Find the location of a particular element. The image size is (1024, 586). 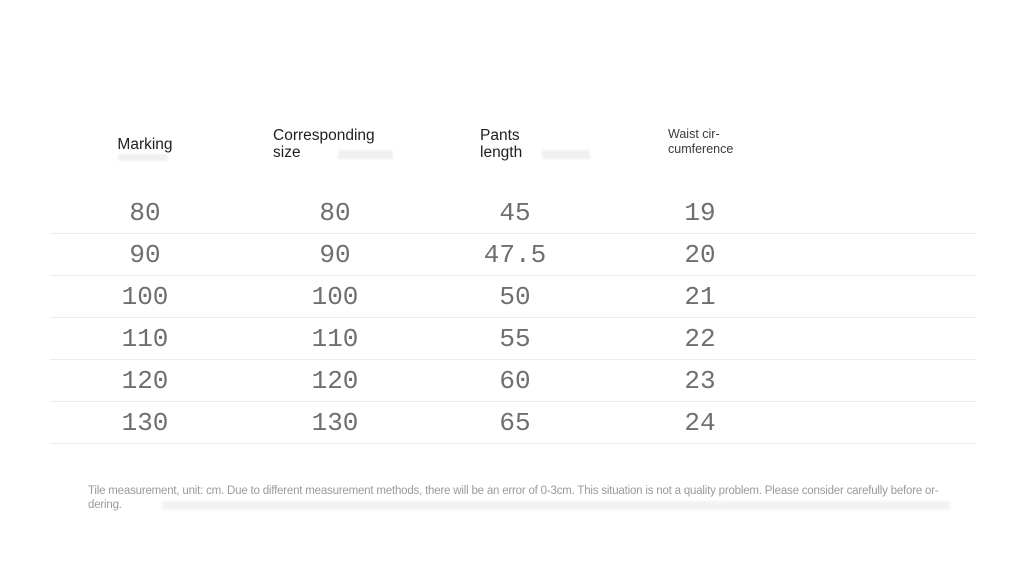

cell-size: 130 is located at coordinates (335, 422).